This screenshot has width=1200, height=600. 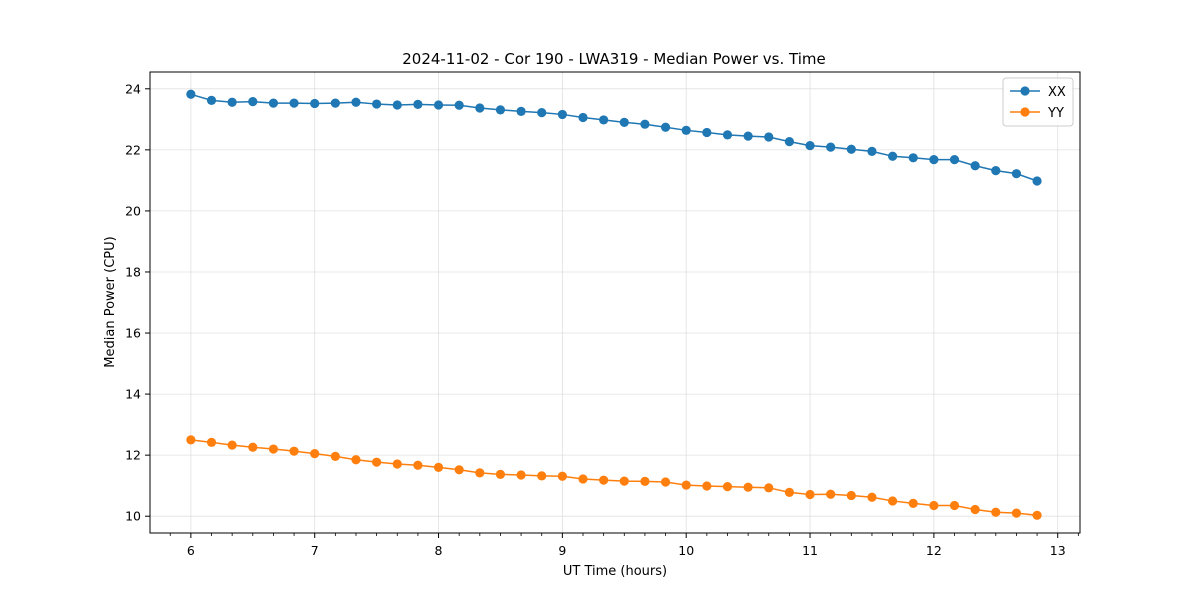 I want to click on legend-marker-xx, so click(x=1025, y=91).